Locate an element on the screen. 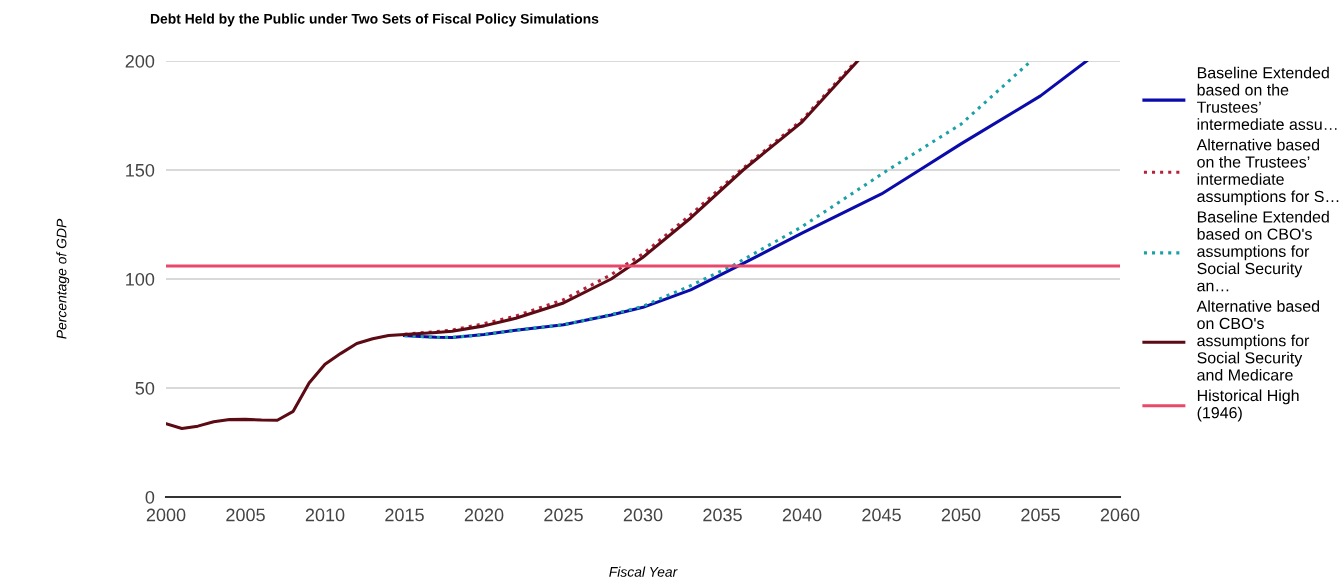 The image size is (1339, 588). x-tick-label: 2055 is located at coordinates (1040, 515).